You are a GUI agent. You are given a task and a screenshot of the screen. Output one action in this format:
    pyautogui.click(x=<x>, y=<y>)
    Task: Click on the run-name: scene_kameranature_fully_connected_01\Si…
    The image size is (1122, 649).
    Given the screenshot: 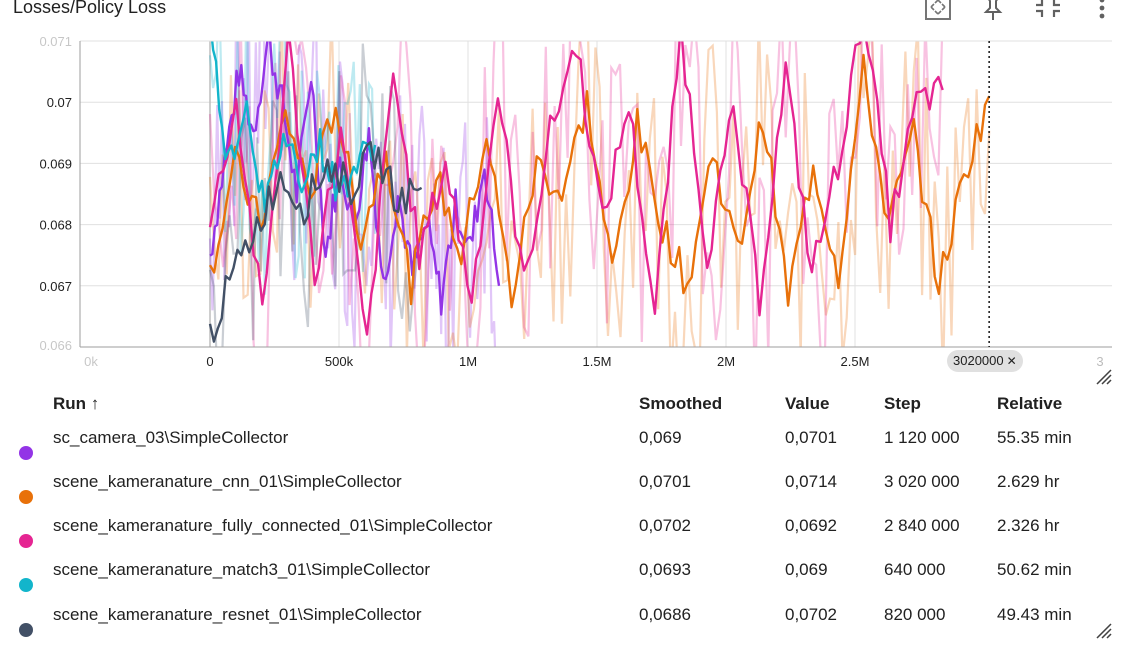 What is the action you would take?
    pyautogui.click(x=273, y=525)
    